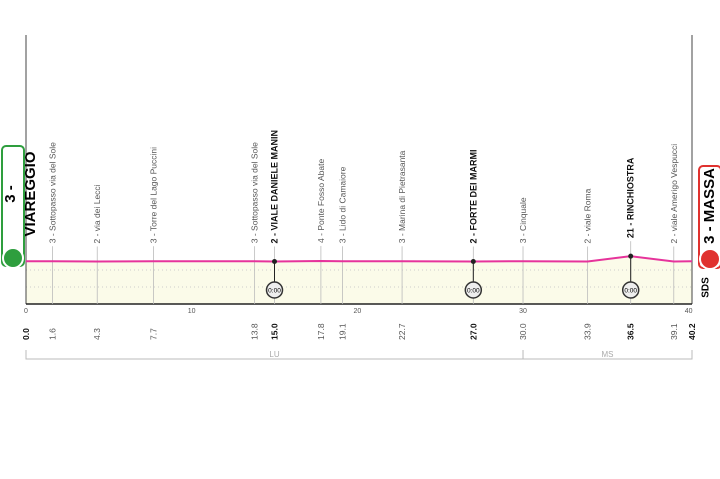 The width and height of the screenshot is (720, 479). I want to click on km-label: 17.8, so click(321, 331).